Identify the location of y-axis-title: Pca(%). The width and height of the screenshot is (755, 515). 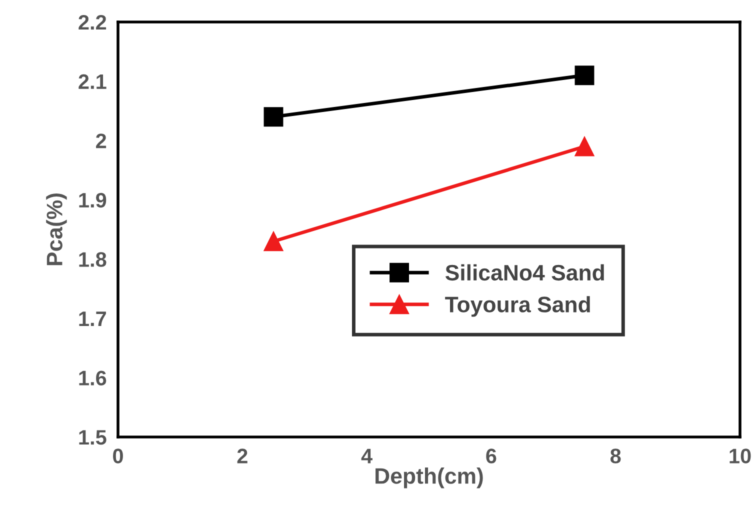
(56, 230).